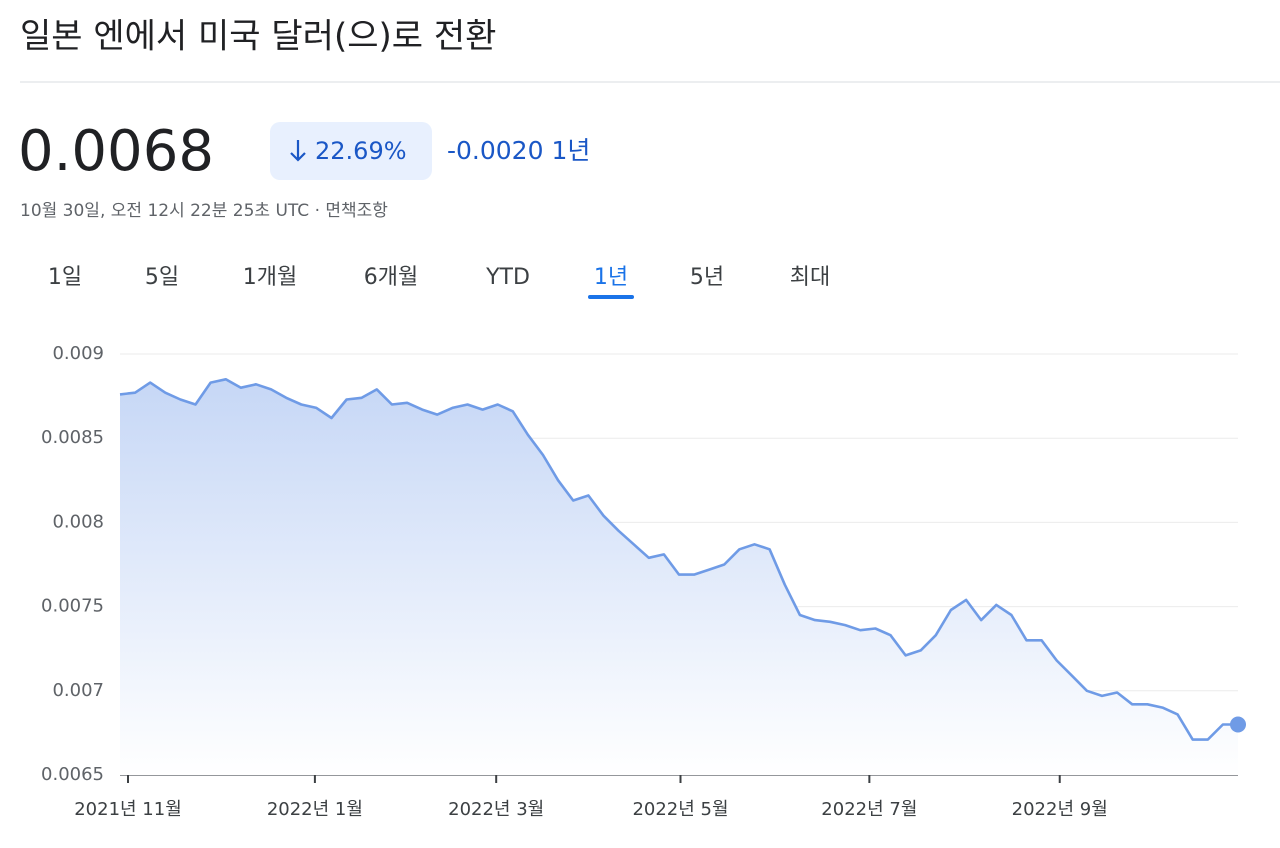 This screenshot has width=1280, height=848. I want to click on down-arrow, so click(298, 151).